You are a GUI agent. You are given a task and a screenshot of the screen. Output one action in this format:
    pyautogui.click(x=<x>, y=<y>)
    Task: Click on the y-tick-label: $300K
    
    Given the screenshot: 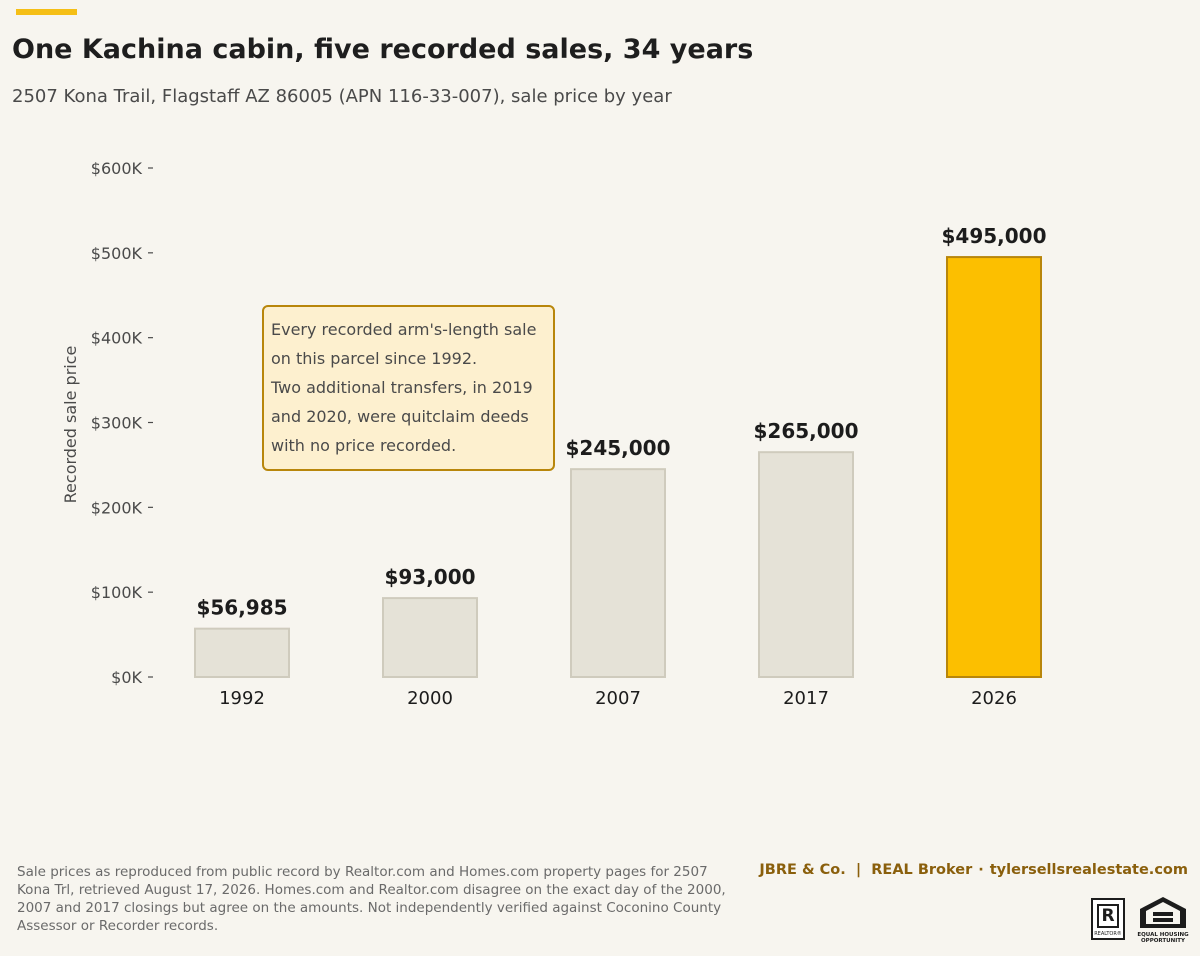 What is the action you would take?
    pyautogui.click(x=117, y=423)
    